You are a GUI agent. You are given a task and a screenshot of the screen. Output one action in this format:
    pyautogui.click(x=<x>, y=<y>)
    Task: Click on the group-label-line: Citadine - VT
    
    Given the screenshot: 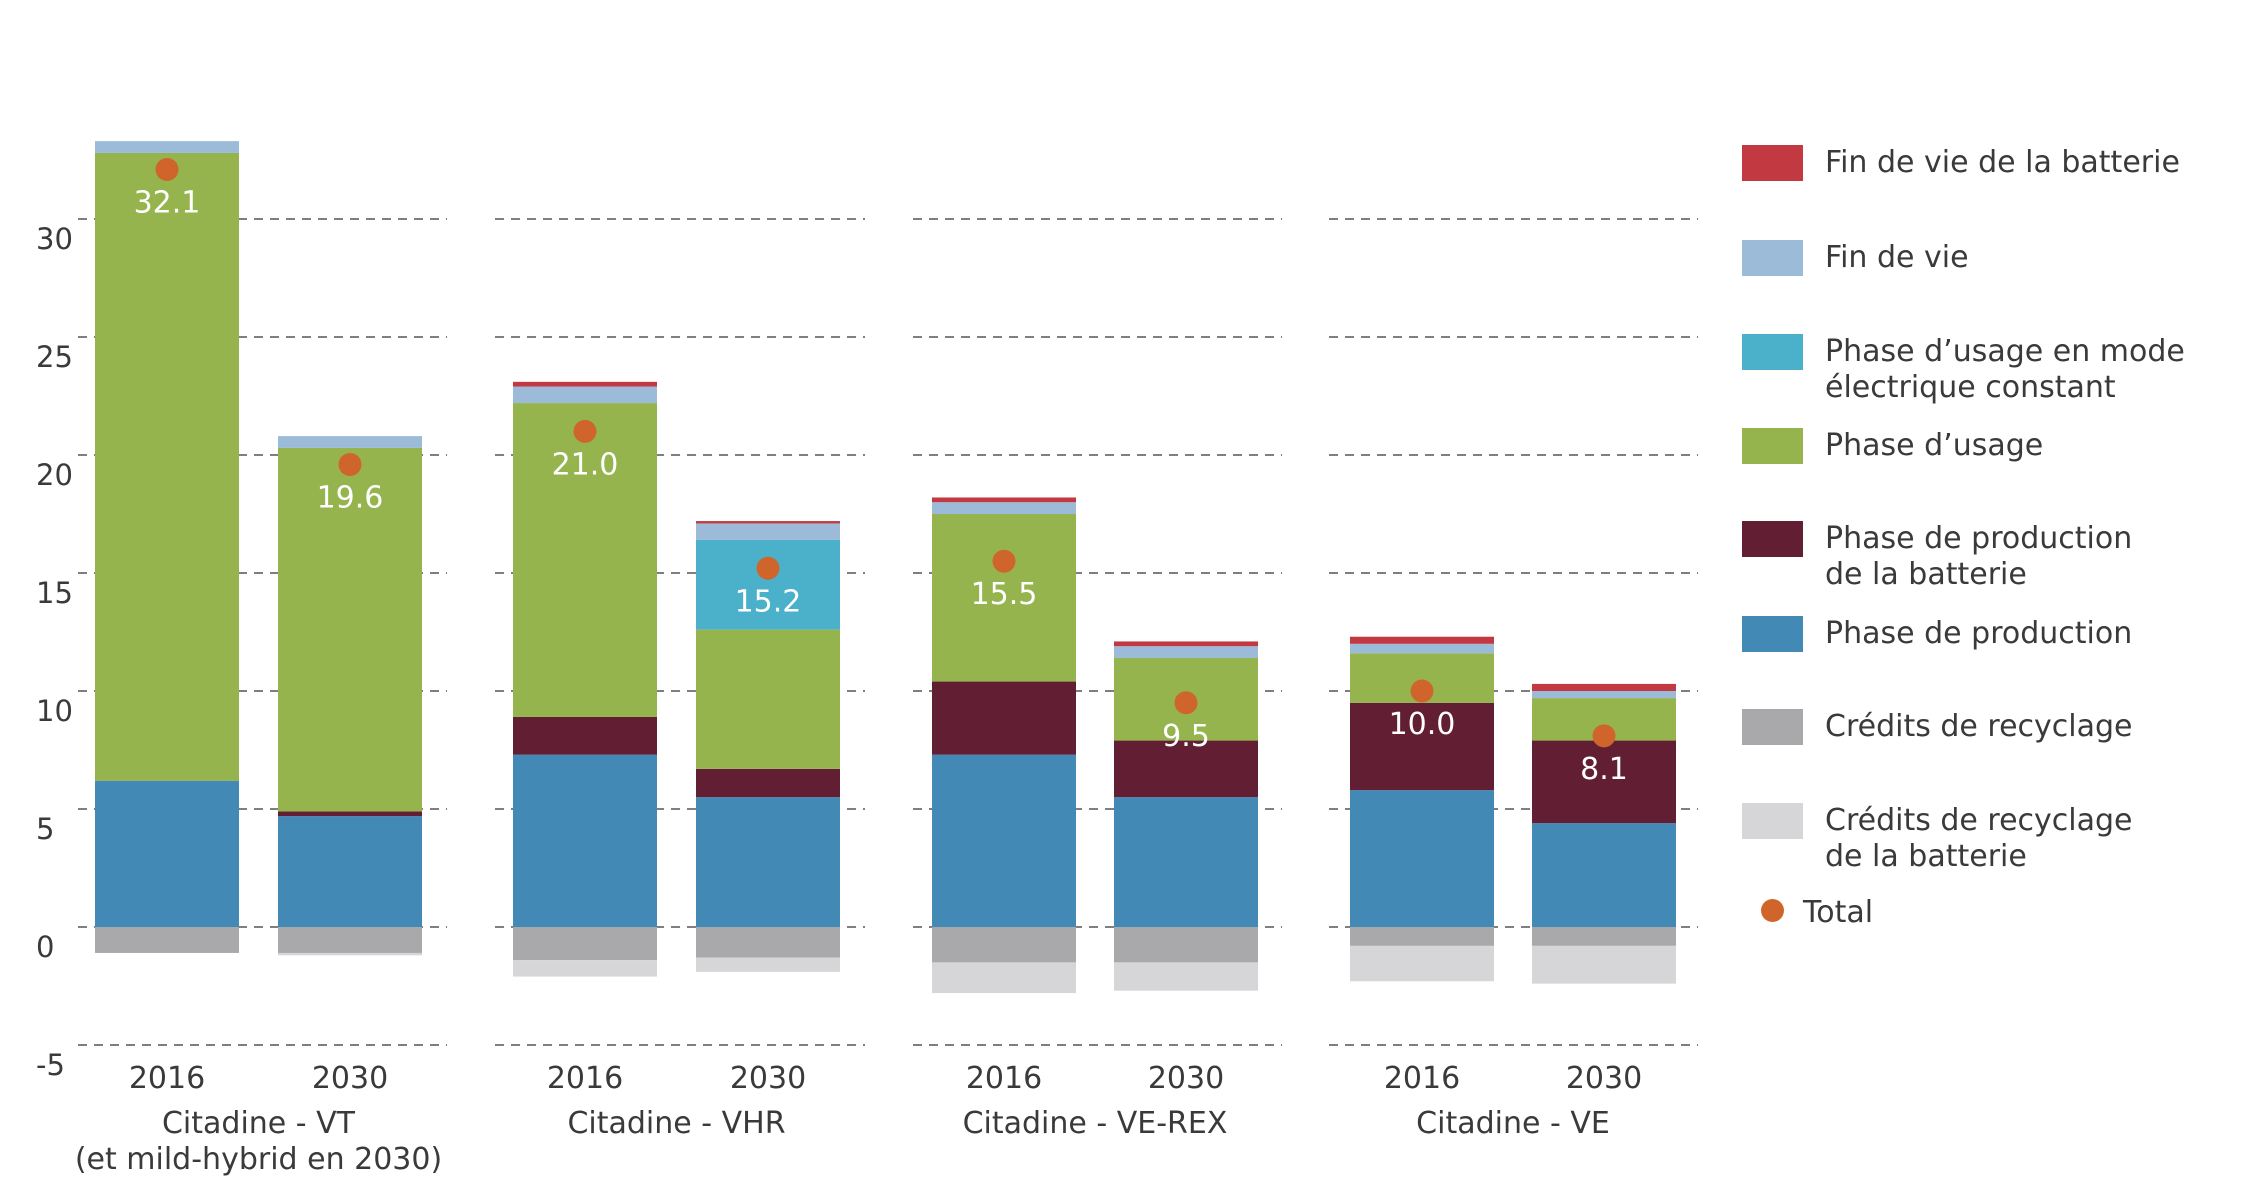 What is the action you would take?
    pyautogui.click(x=259, y=1123)
    